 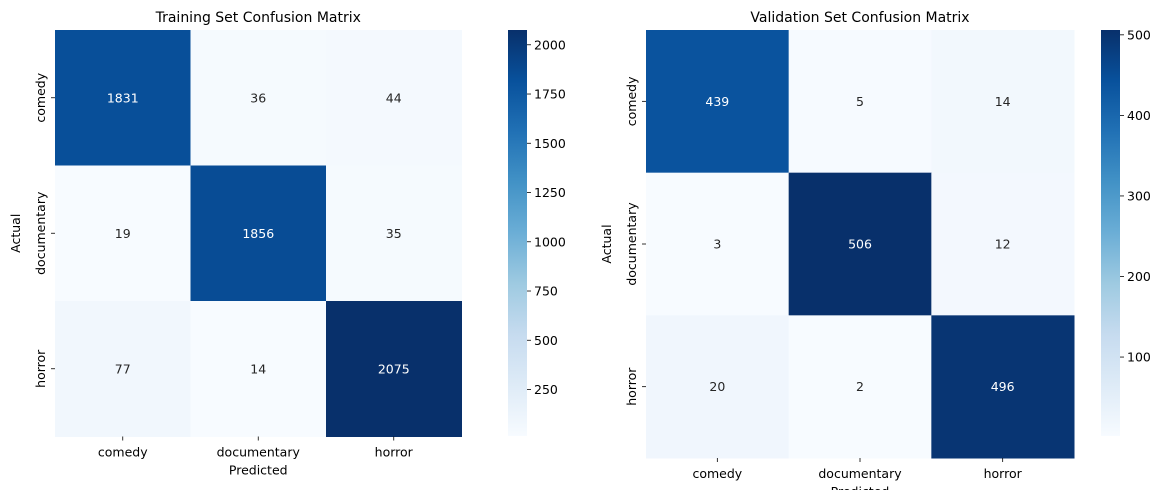 I want to click on training-x-tick-comedy: comedy, so click(x=123, y=452).